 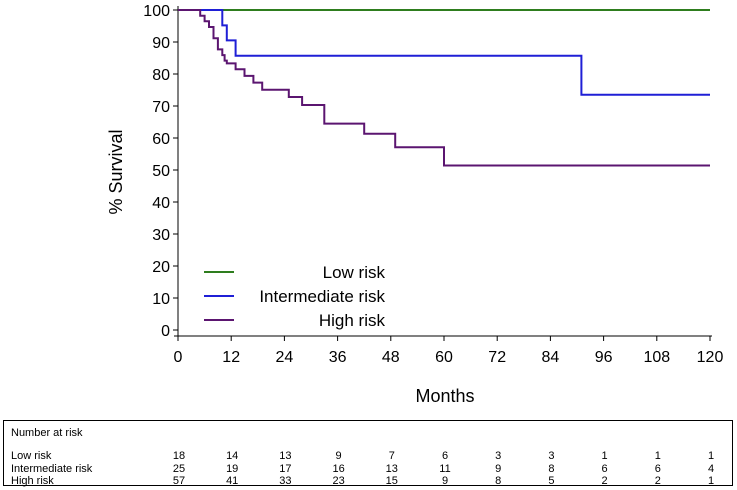 What do you see at coordinates (444, 52) in the screenshot?
I see `curve-intermediate-risk` at bounding box center [444, 52].